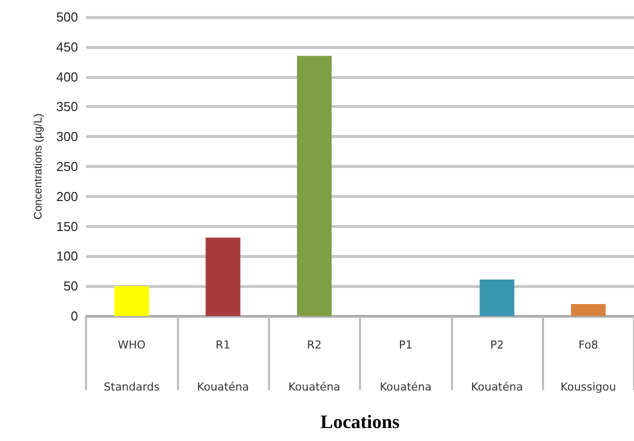  What do you see at coordinates (67, 256) in the screenshot?
I see `y-tick-label: 100` at bounding box center [67, 256].